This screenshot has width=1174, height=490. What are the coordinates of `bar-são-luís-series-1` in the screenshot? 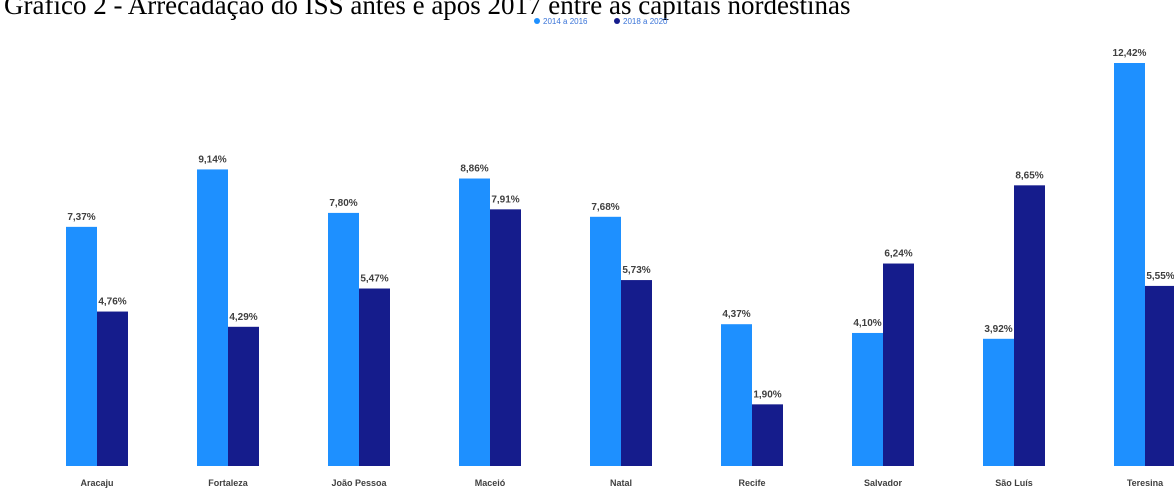 It's located at (998, 402).